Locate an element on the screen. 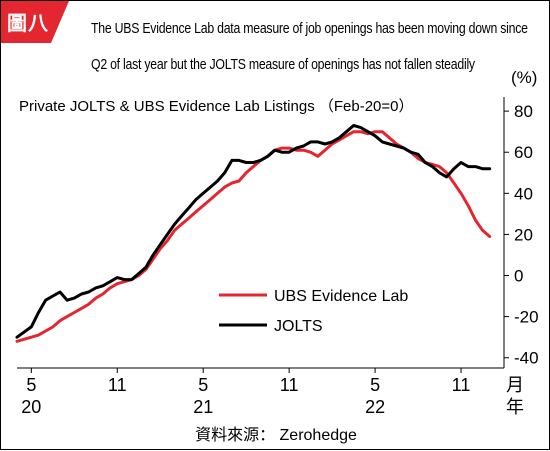  x-tick-label-1: 11 is located at coordinates (117, 385).